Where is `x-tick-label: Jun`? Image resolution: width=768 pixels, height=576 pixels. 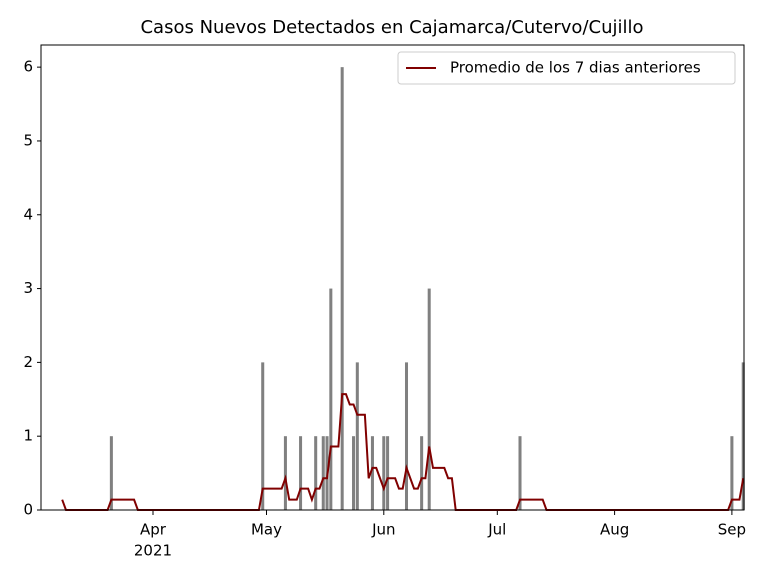 x-tick-label: Jun is located at coordinates (383, 530).